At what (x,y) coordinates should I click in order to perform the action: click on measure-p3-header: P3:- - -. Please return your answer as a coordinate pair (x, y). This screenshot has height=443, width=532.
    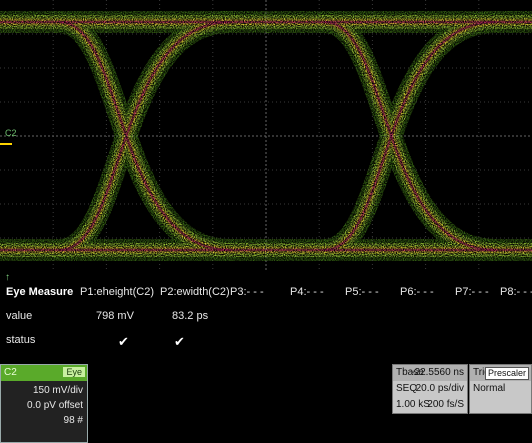
    Looking at the image, I should click on (247, 292).